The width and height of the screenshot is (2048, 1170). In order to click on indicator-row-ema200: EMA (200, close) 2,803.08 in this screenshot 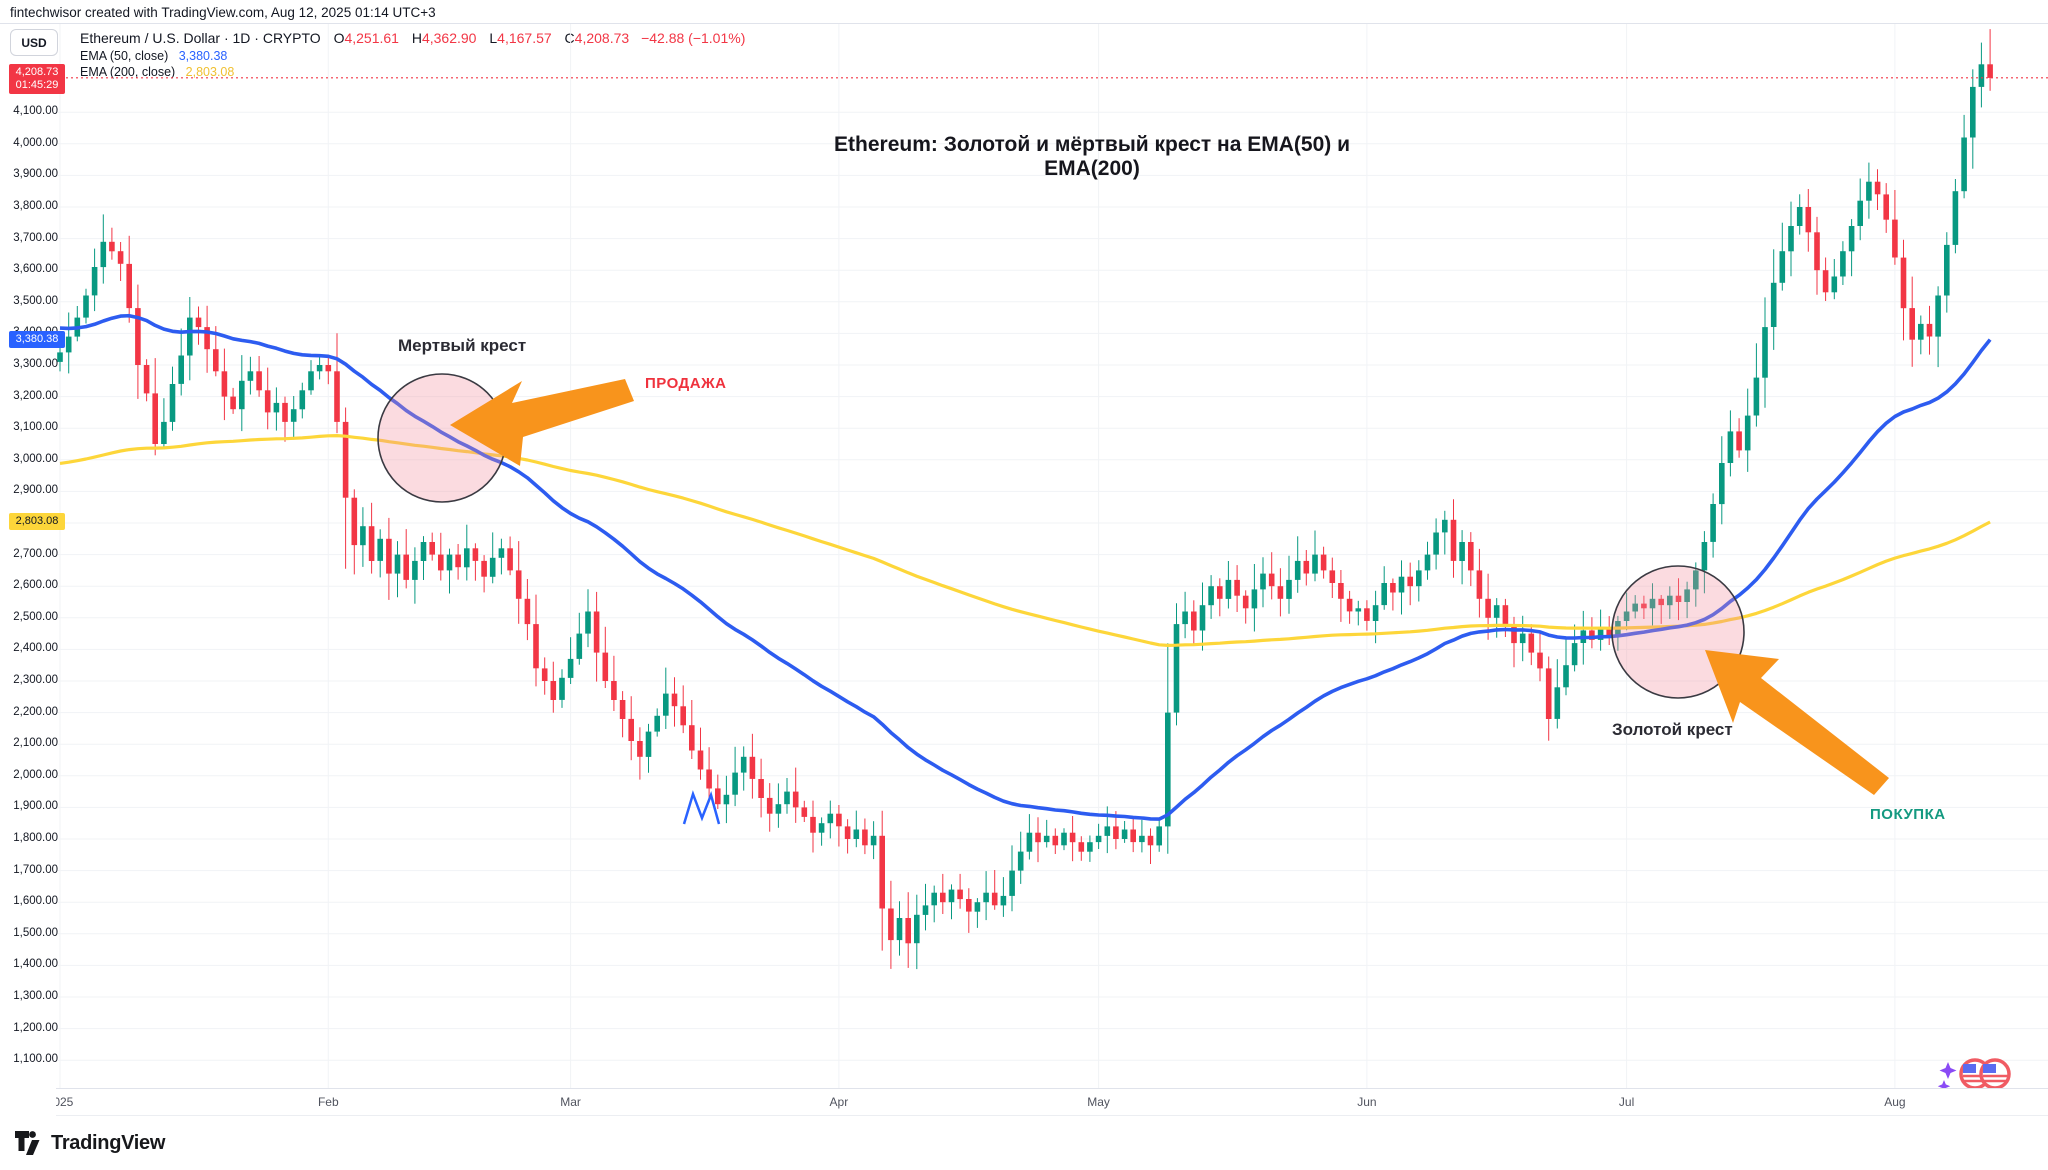, I will do `click(157, 72)`.